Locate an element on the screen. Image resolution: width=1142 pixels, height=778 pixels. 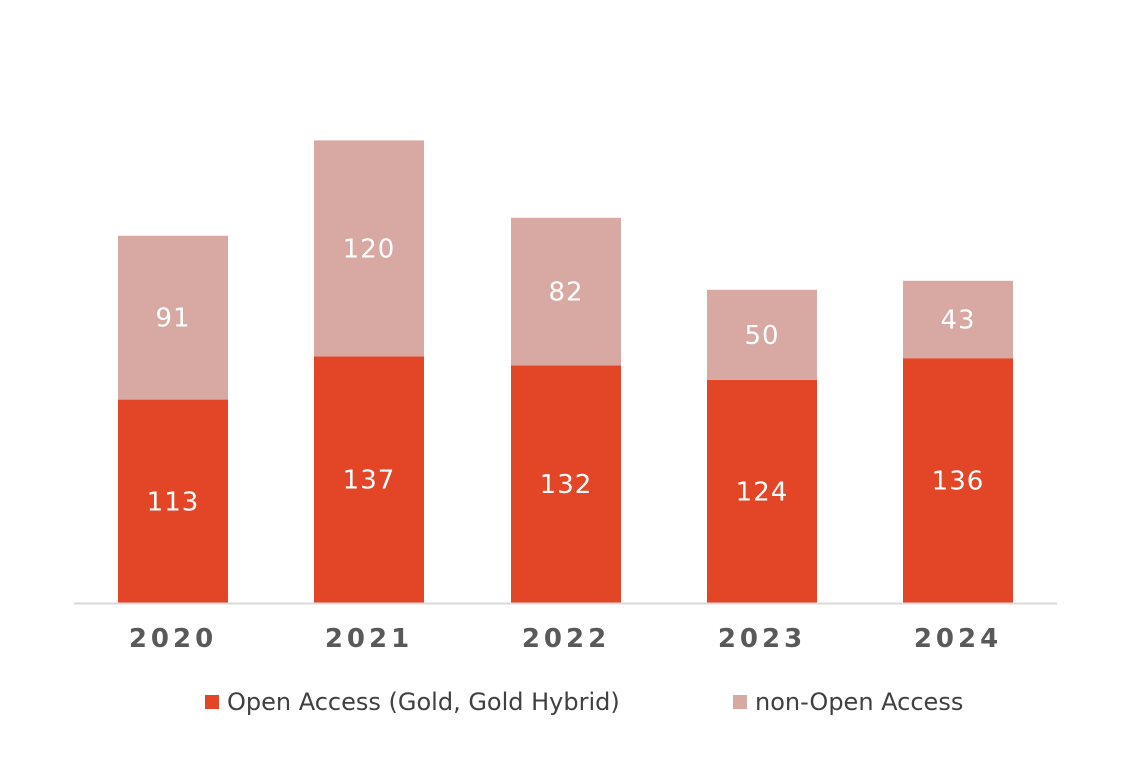
x-tick-label-2021: 2021 is located at coordinates (369, 639).